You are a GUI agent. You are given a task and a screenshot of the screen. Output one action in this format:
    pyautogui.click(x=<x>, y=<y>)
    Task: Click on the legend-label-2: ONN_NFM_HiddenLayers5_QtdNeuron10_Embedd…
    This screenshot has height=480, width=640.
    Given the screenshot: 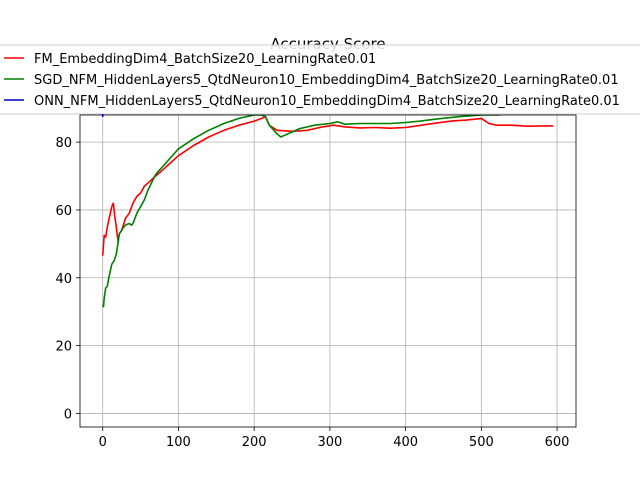 What is the action you would take?
    pyautogui.click(x=327, y=101)
    